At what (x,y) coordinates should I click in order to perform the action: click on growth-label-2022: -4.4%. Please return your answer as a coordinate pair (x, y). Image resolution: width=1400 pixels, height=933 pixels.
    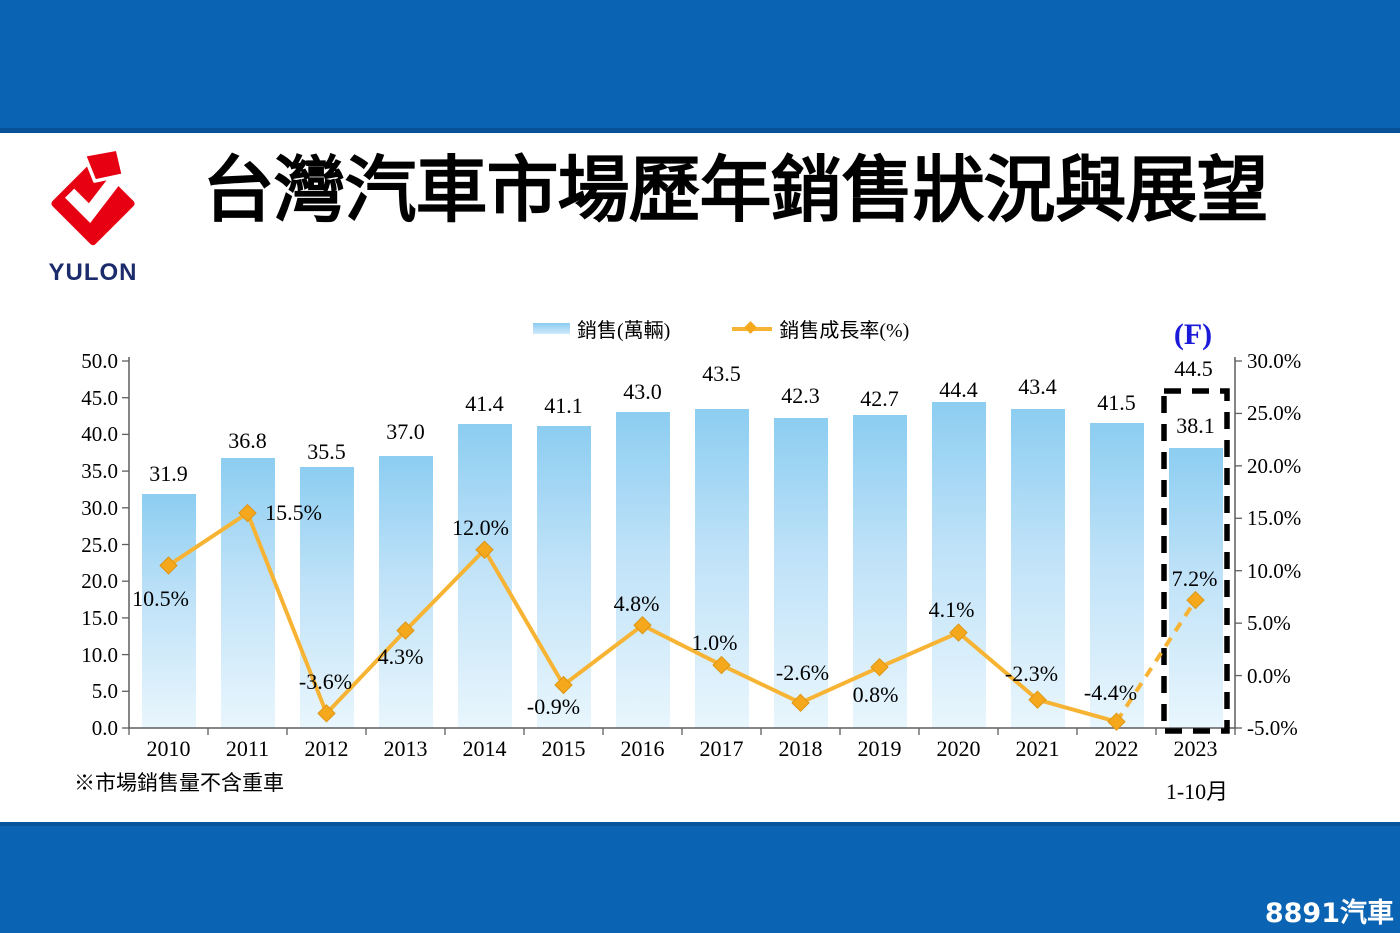
    Looking at the image, I should click on (1110, 692).